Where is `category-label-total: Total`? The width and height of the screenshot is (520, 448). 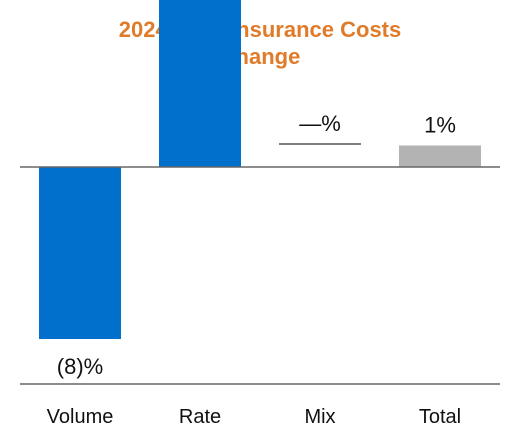 category-label-total: Total is located at coordinates (440, 417).